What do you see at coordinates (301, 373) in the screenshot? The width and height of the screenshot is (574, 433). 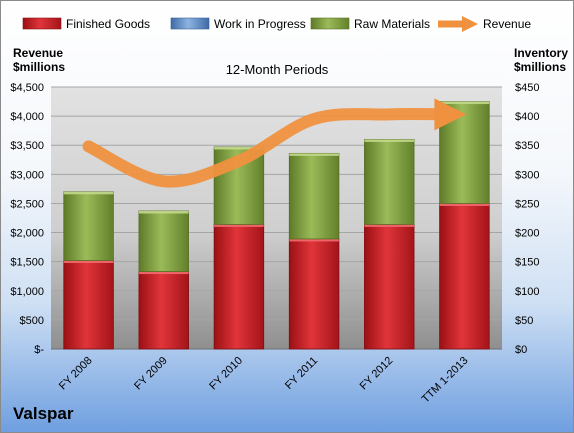 I see `x-tick-label: FY 2011` at bounding box center [301, 373].